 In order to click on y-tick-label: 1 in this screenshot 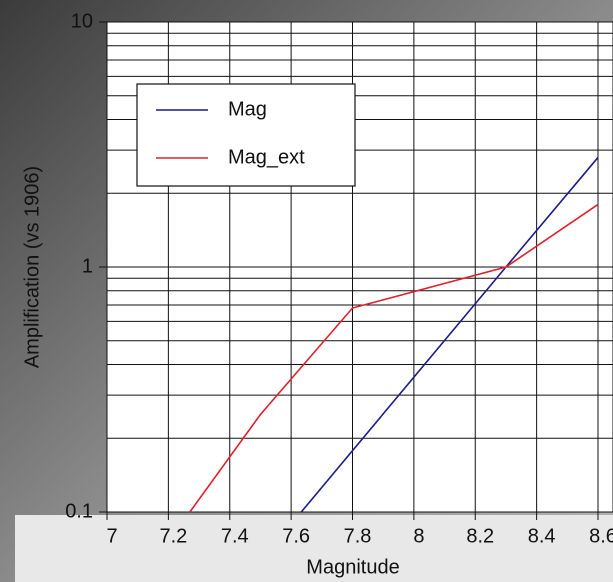, I will do `click(87, 266)`.